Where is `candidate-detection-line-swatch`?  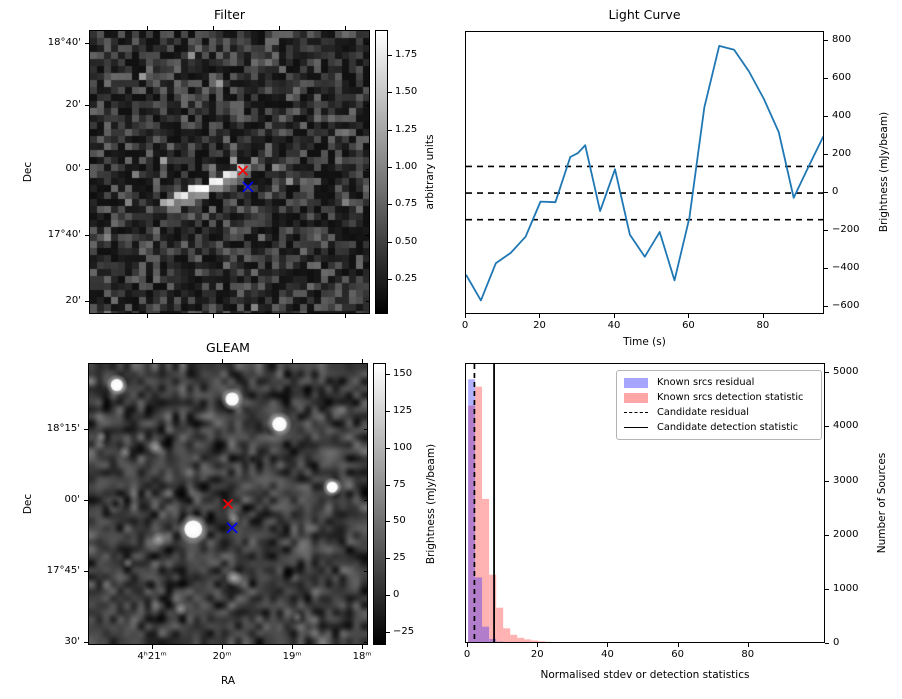
candidate-detection-line-swatch is located at coordinates (636, 427).